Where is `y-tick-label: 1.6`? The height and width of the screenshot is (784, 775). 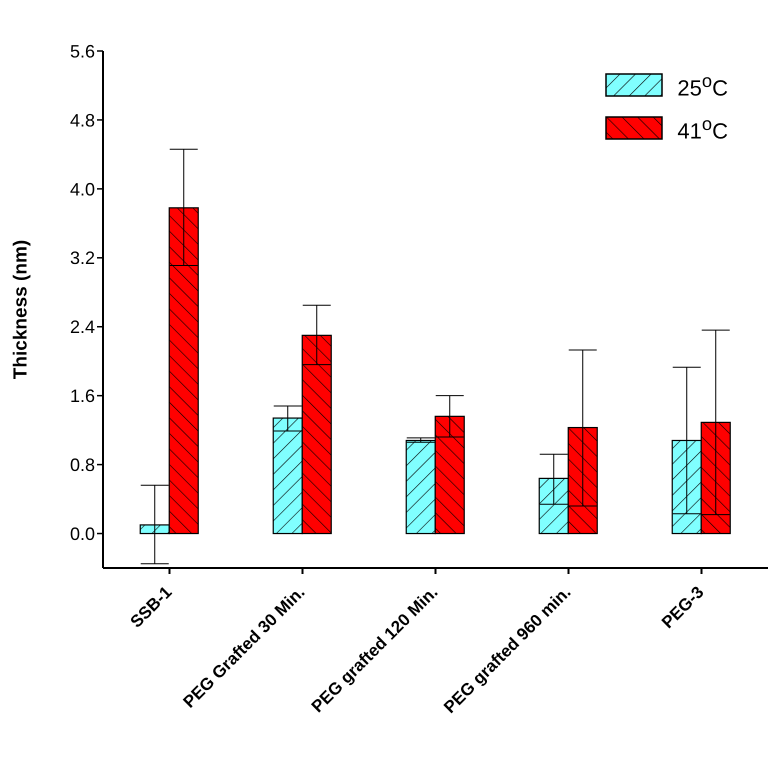
y-tick-label: 1.6 is located at coordinates (82, 396).